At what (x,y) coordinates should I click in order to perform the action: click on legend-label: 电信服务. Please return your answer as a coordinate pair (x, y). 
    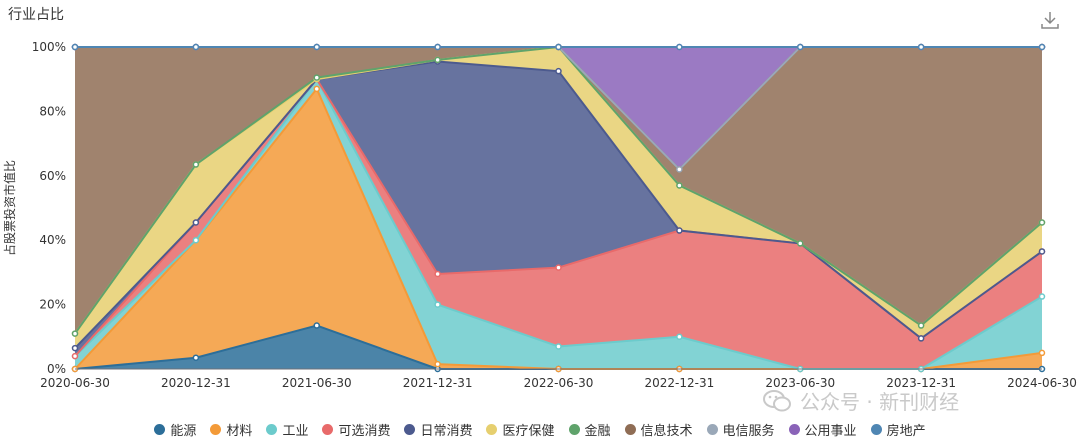
    Looking at the image, I should click on (748, 431).